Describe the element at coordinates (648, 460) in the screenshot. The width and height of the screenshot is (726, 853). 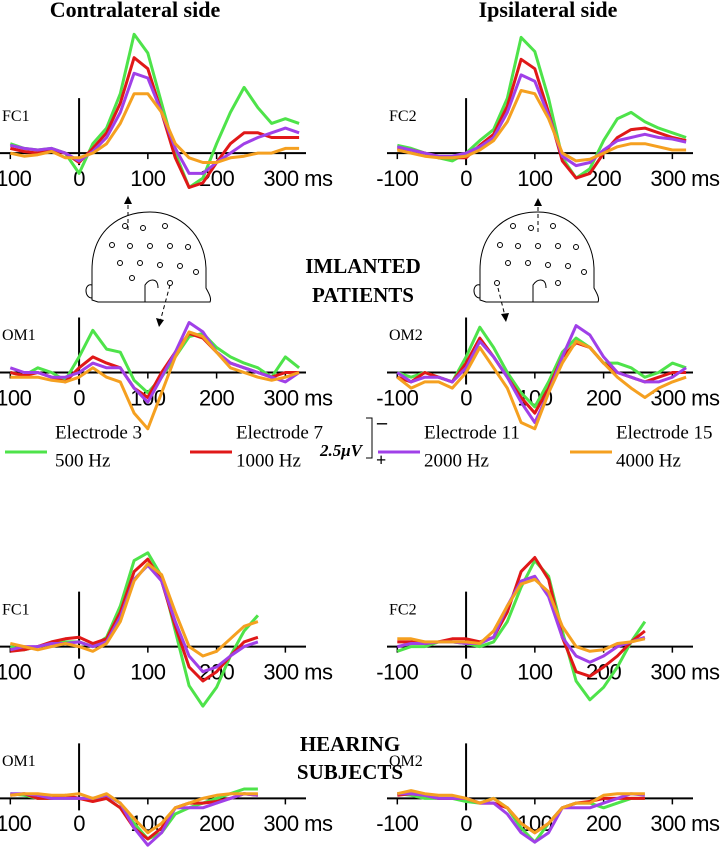
I see `legend-detail: 4000 Hz` at that location.